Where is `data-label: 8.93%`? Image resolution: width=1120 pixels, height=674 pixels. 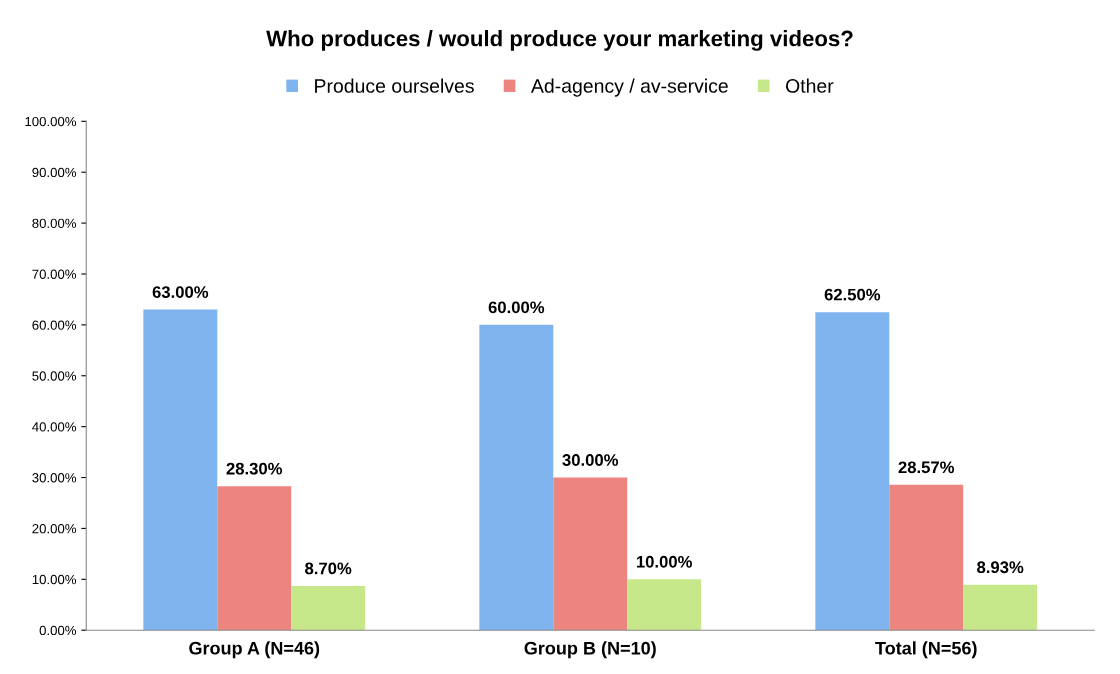 data-label: 8.93% is located at coordinates (1000, 567).